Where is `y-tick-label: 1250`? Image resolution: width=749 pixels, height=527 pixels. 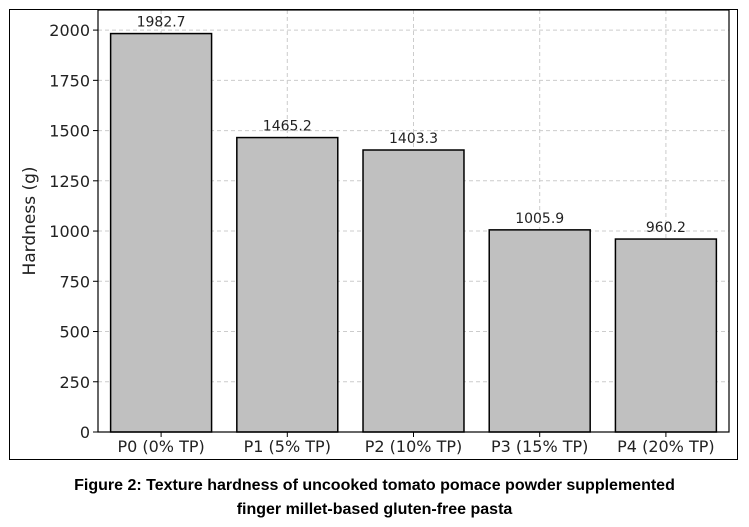 y-tick-label: 1250 is located at coordinates (69, 181).